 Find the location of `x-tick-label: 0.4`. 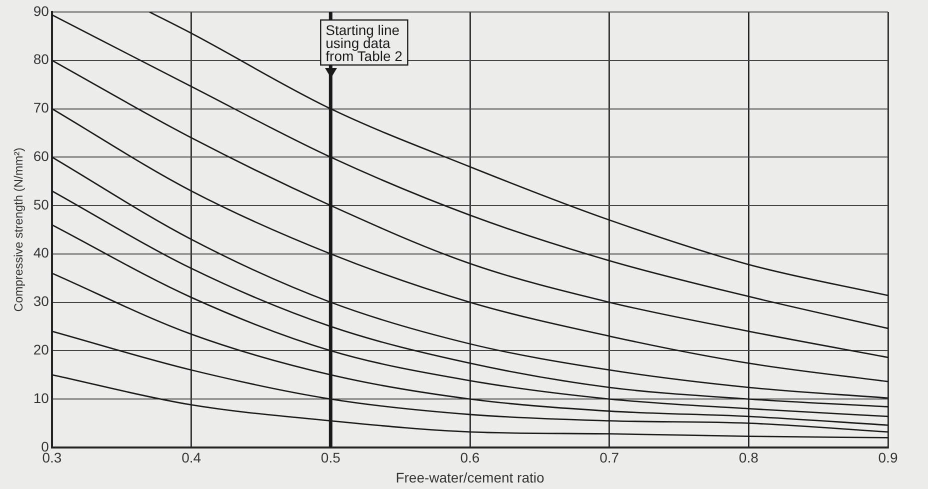

x-tick-label: 0.4 is located at coordinates (192, 458).